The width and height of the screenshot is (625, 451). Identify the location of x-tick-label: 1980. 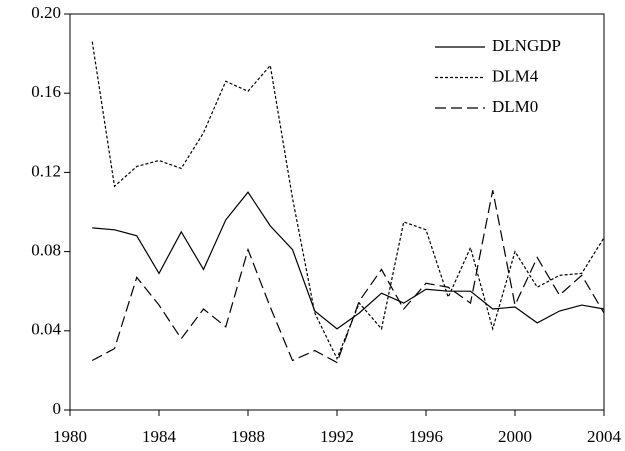
(70, 436).